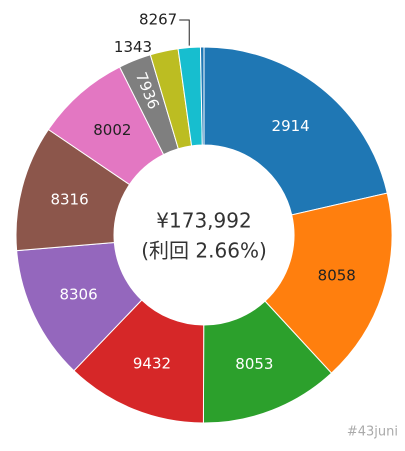 This screenshot has height=451, width=405. Describe the element at coordinates (152, 363) in the screenshot. I see `slice-label: 9432` at that location.